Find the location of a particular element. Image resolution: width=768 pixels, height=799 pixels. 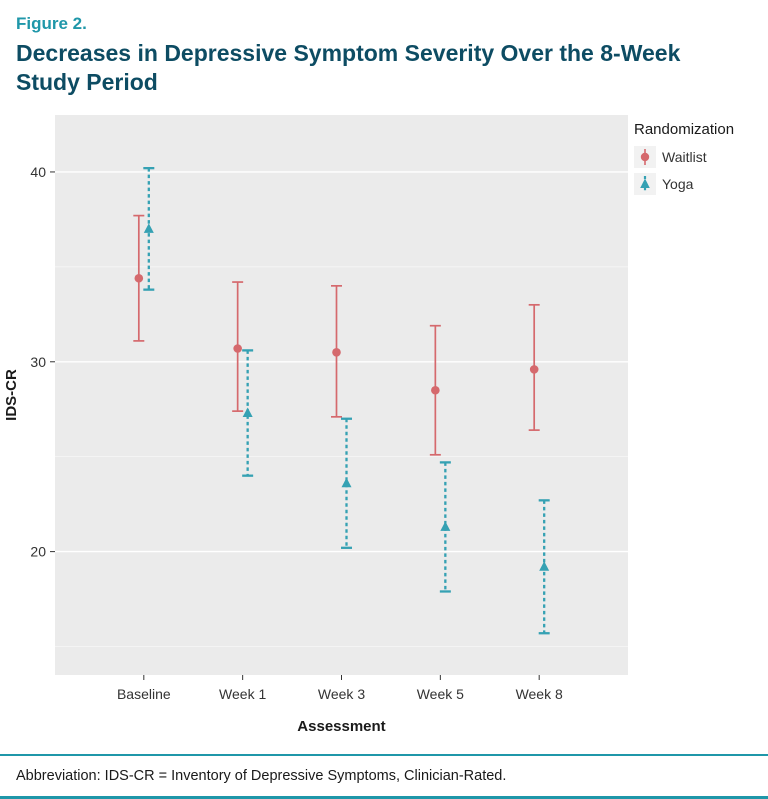

bottom-accent-bar is located at coordinates (384, 797).